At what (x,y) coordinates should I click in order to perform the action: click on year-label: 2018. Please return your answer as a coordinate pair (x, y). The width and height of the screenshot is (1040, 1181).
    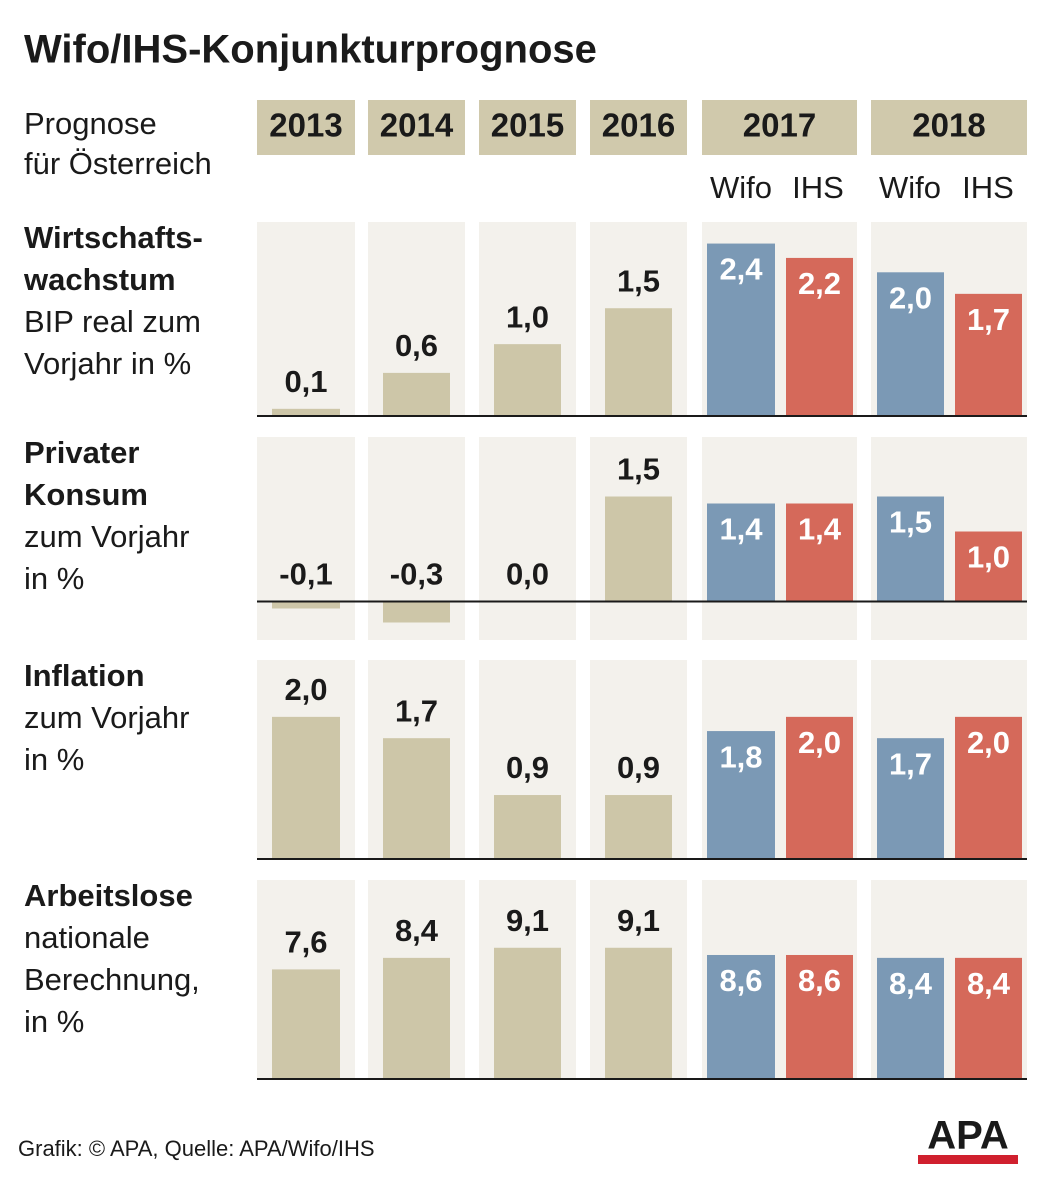
    Looking at the image, I should click on (948, 125).